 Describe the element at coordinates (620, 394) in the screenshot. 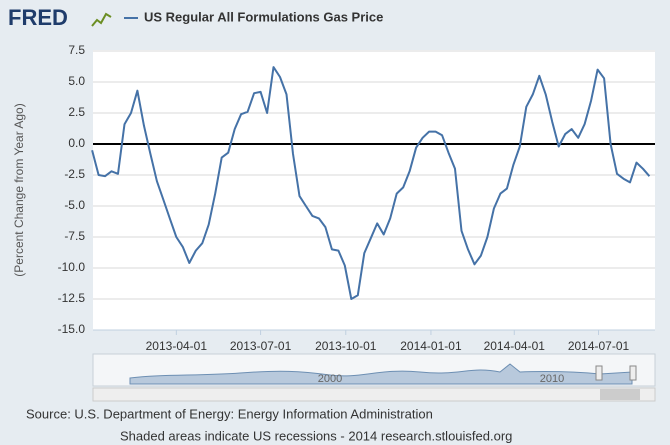

I see `scrollbar-thumb` at that location.